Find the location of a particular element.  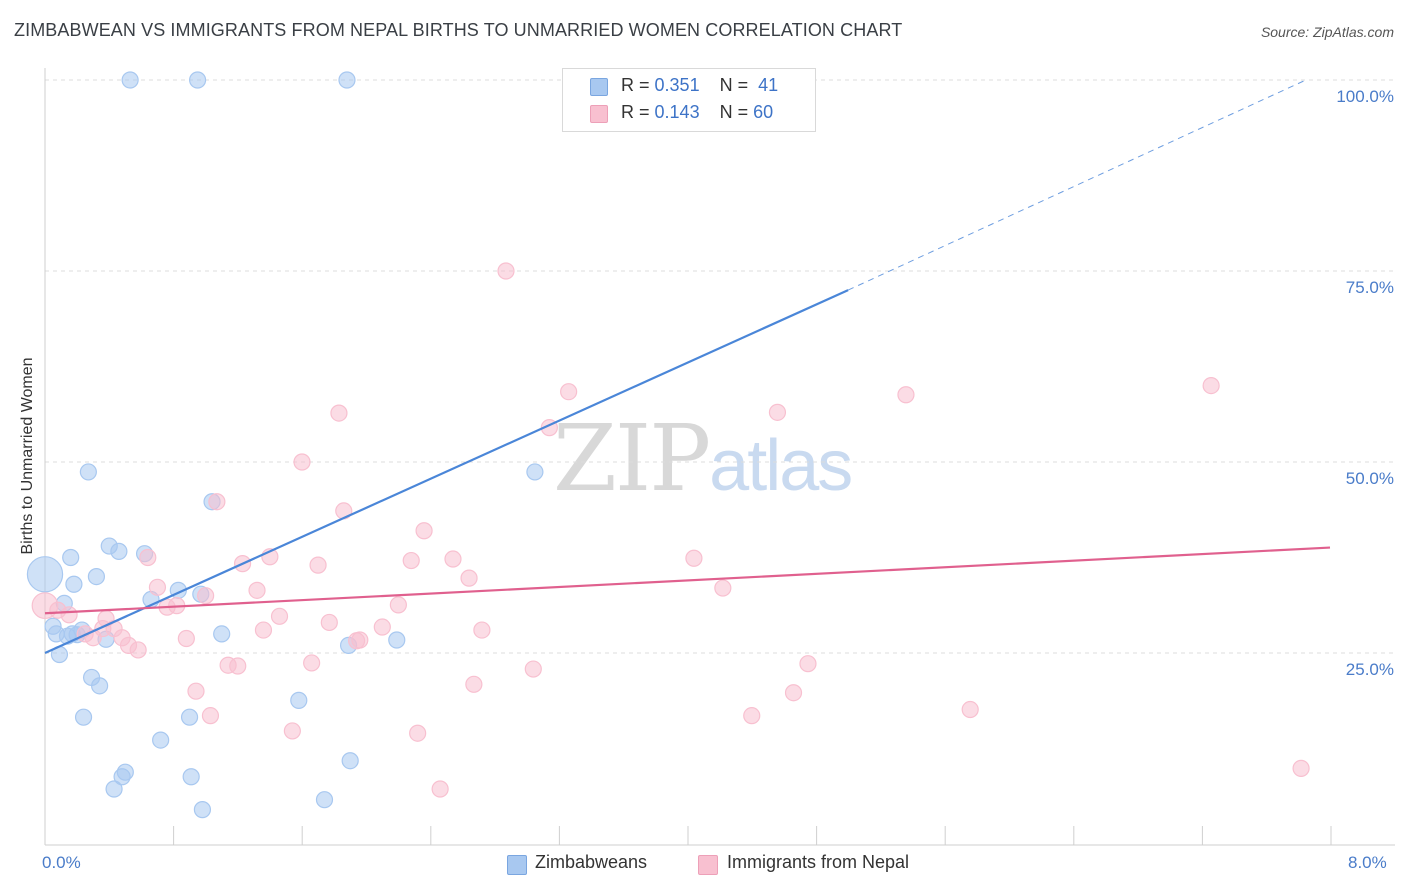

legend-n-value: 60 is located at coordinates (763, 112).